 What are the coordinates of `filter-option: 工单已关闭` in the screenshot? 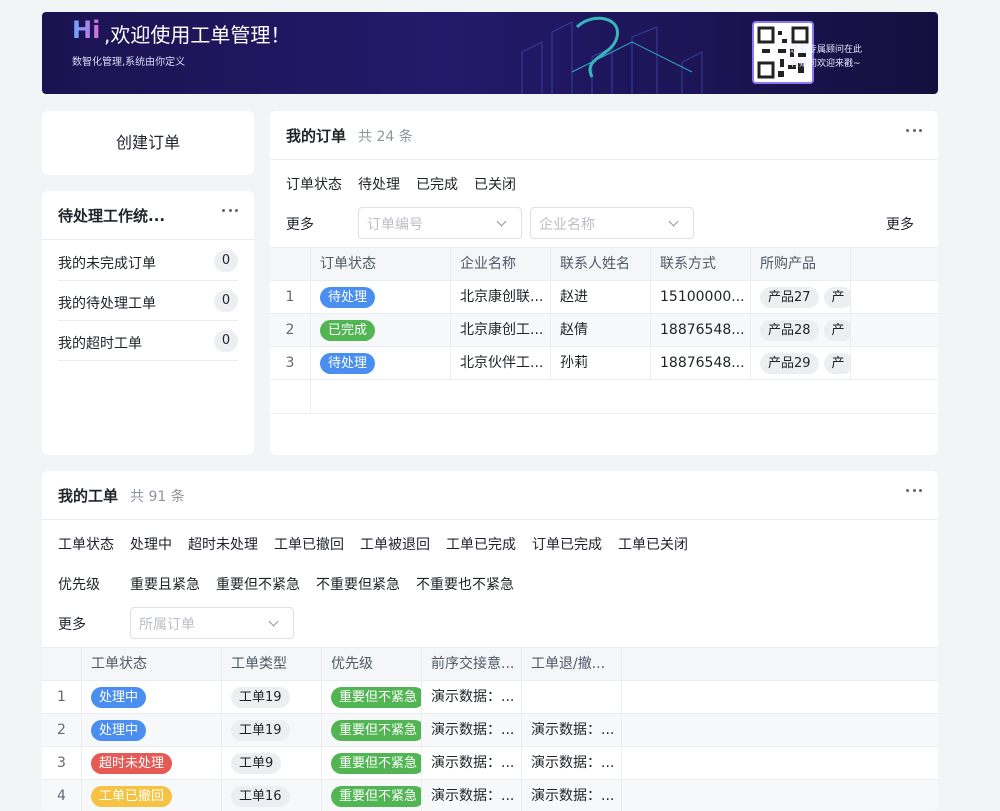 It's located at (653, 545).